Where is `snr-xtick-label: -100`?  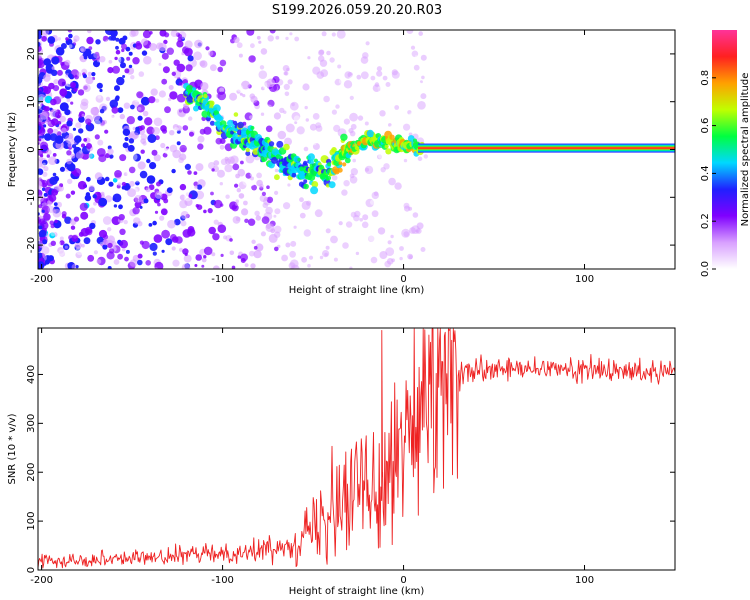 snr-xtick-label: -100 is located at coordinates (222, 580).